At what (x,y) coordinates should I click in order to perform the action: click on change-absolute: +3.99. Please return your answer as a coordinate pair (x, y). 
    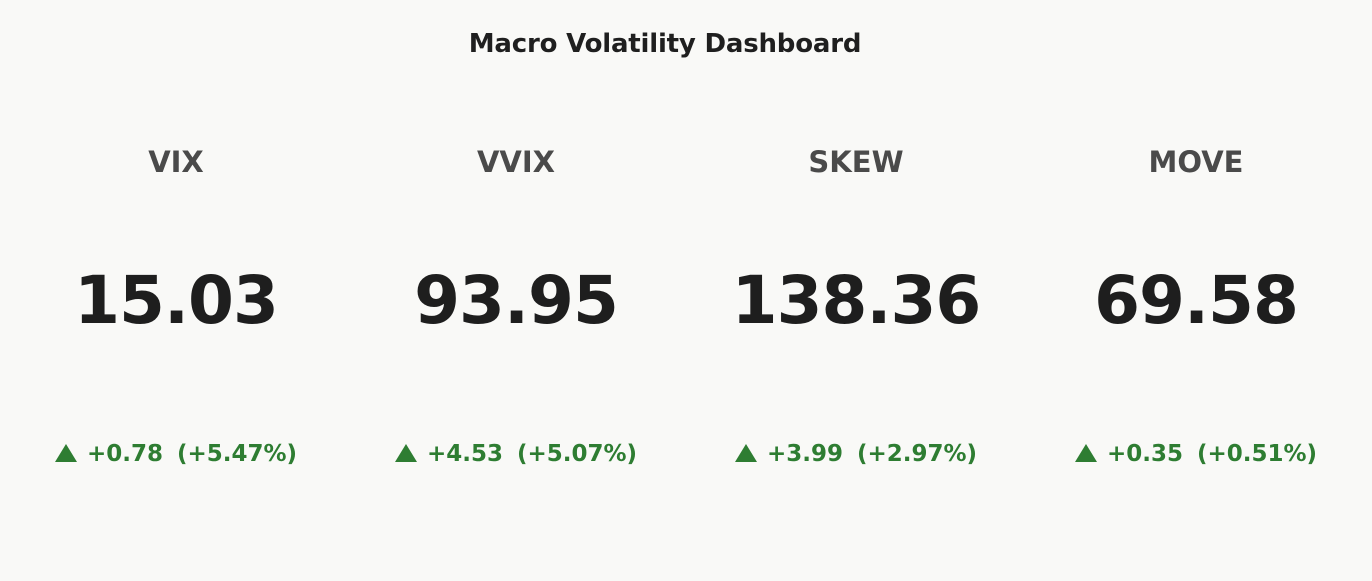
    Looking at the image, I should click on (804, 454).